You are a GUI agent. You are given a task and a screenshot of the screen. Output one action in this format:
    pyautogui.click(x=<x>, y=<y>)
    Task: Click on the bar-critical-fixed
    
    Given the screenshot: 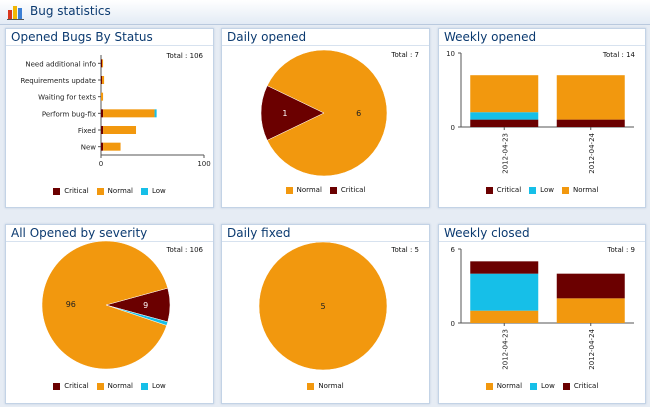 What is the action you would take?
    pyautogui.click(x=102, y=130)
    